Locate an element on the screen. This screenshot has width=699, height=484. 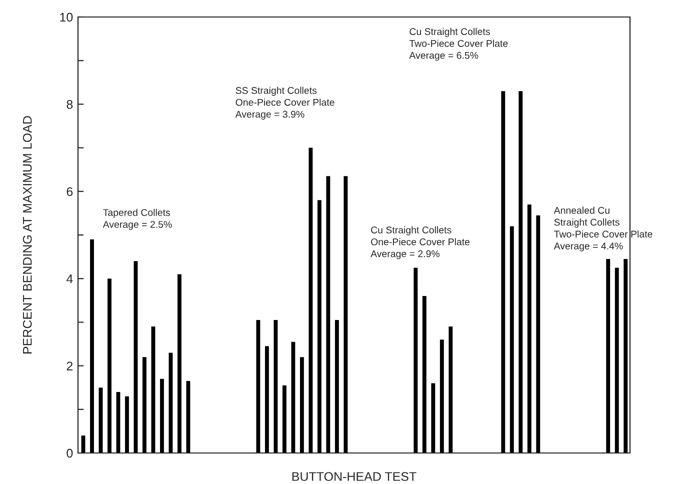
annotation: Annealed Cu Straight Collets Two-Piece Cover Plate Average = 4.4% is located at coordinates (603, 229).